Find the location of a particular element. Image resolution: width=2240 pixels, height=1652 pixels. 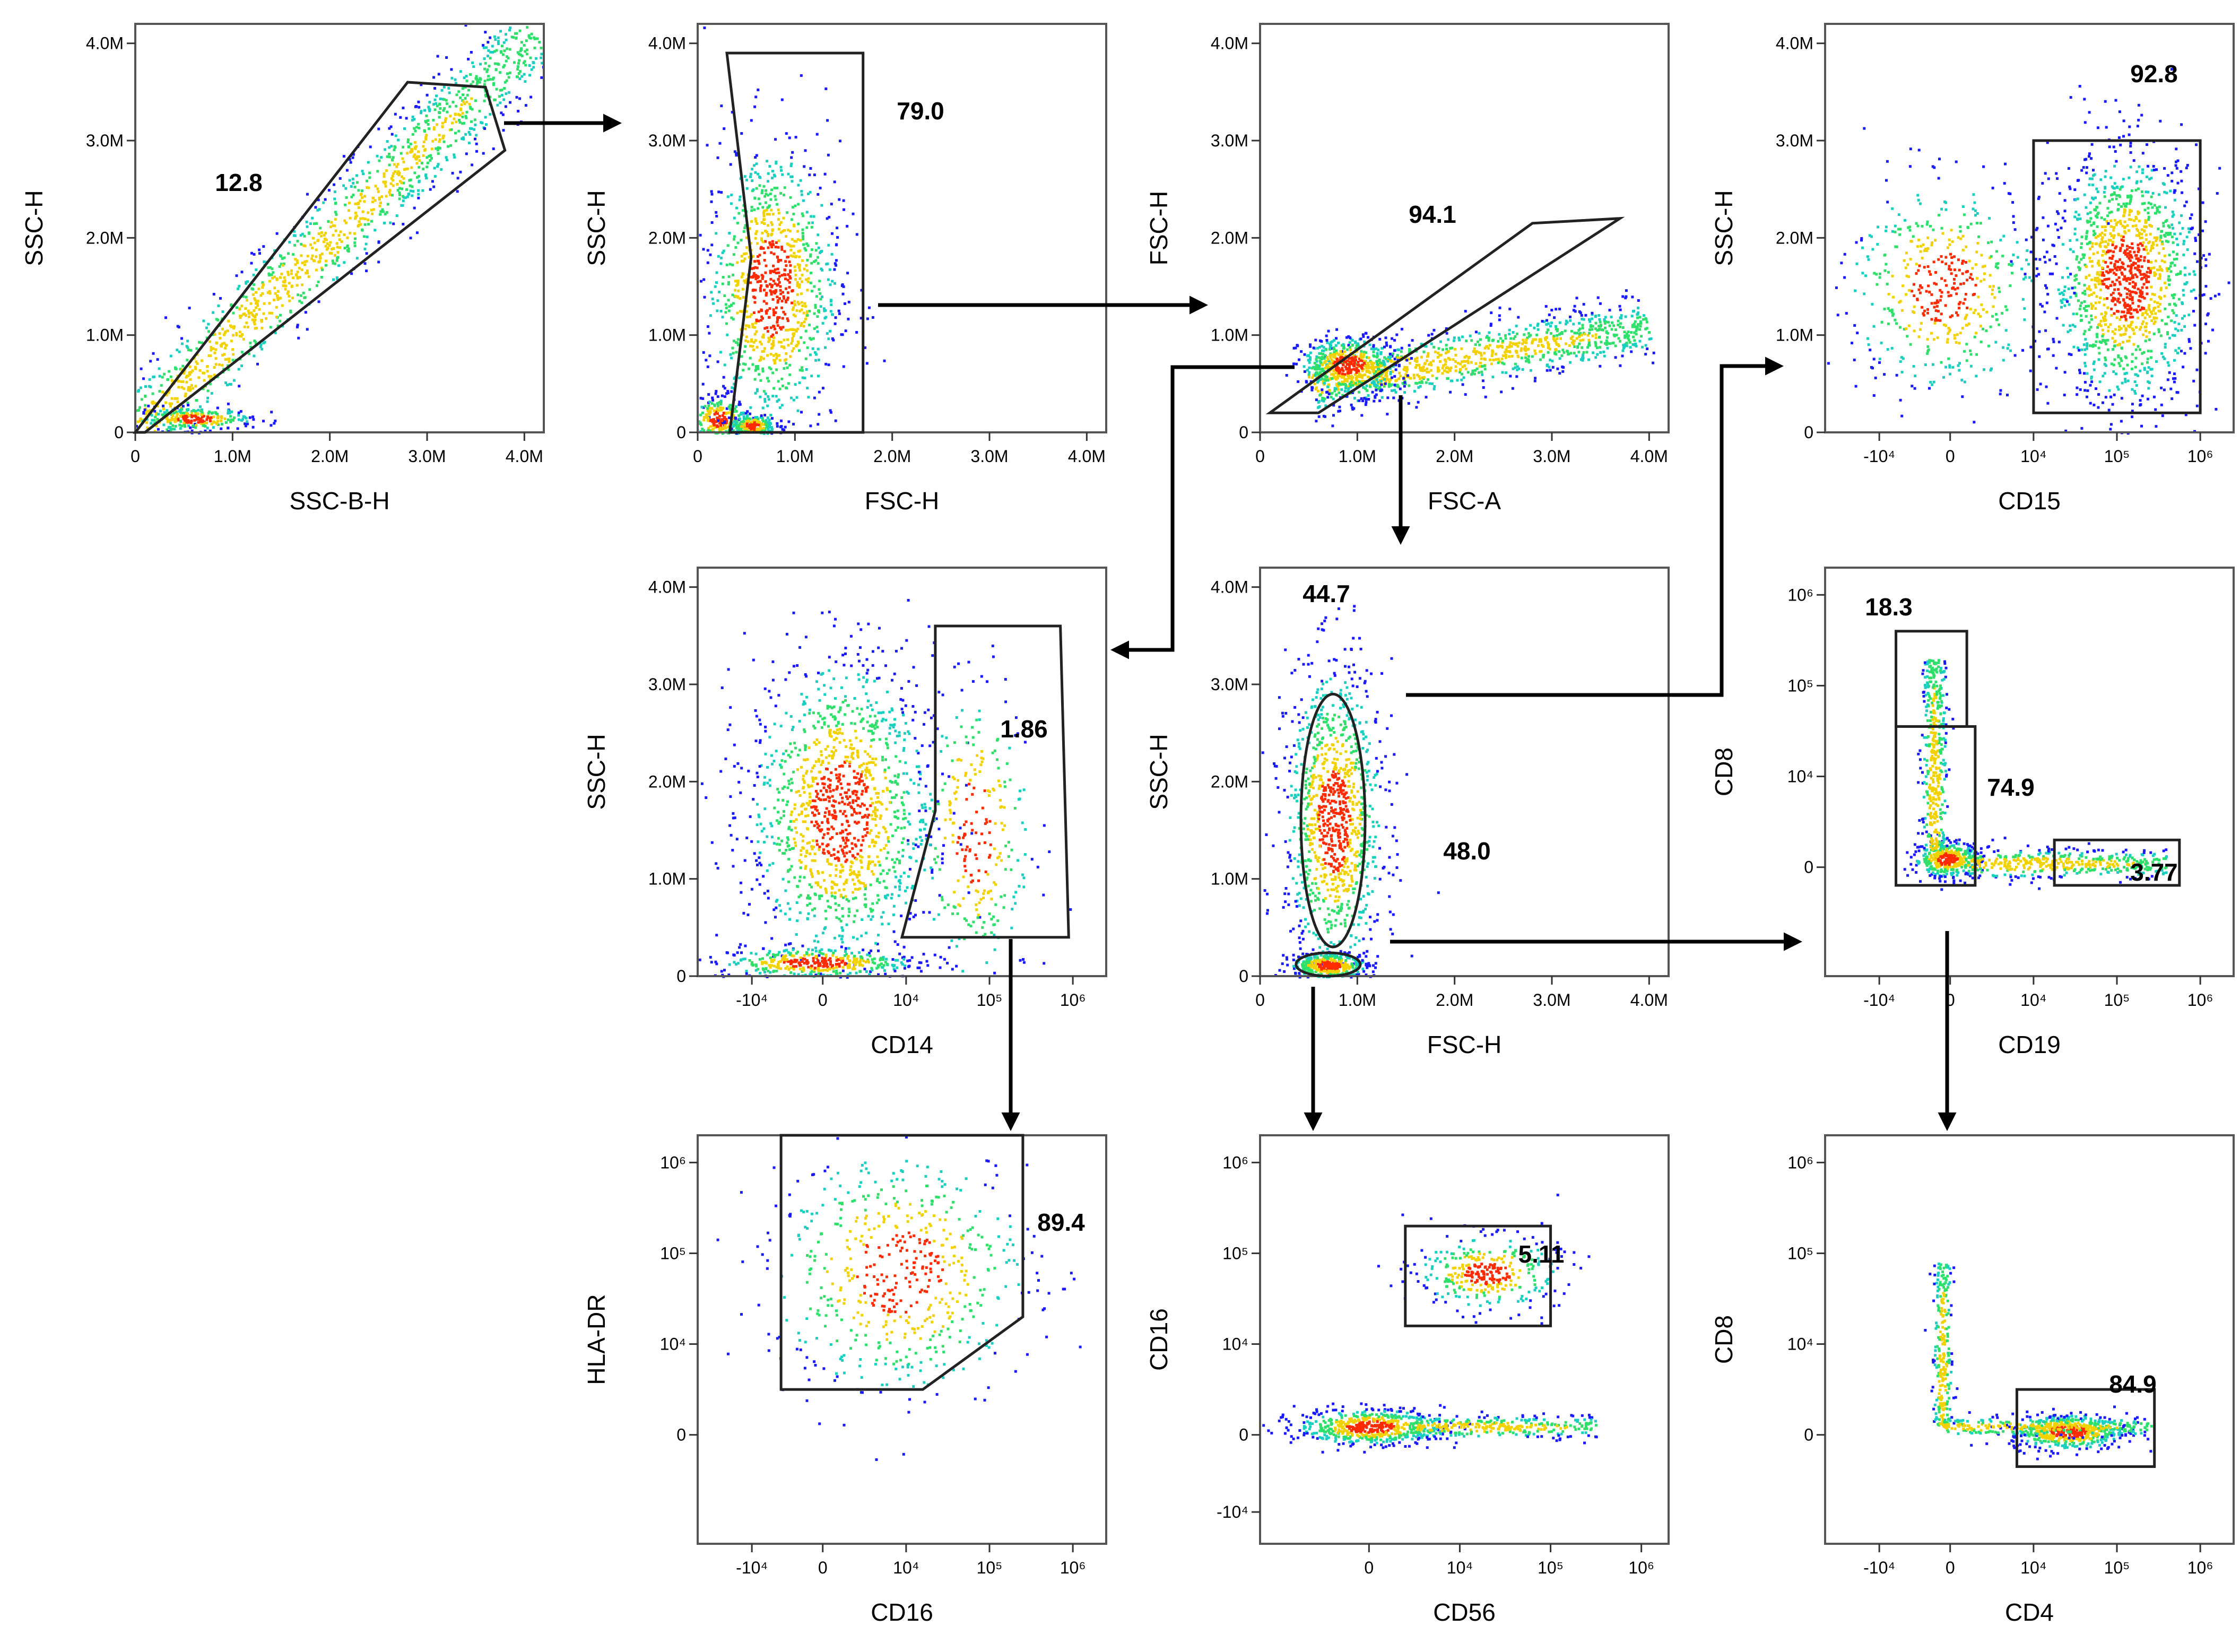

x-tick-label: 3.0M is located at coordinates (1551, 457).